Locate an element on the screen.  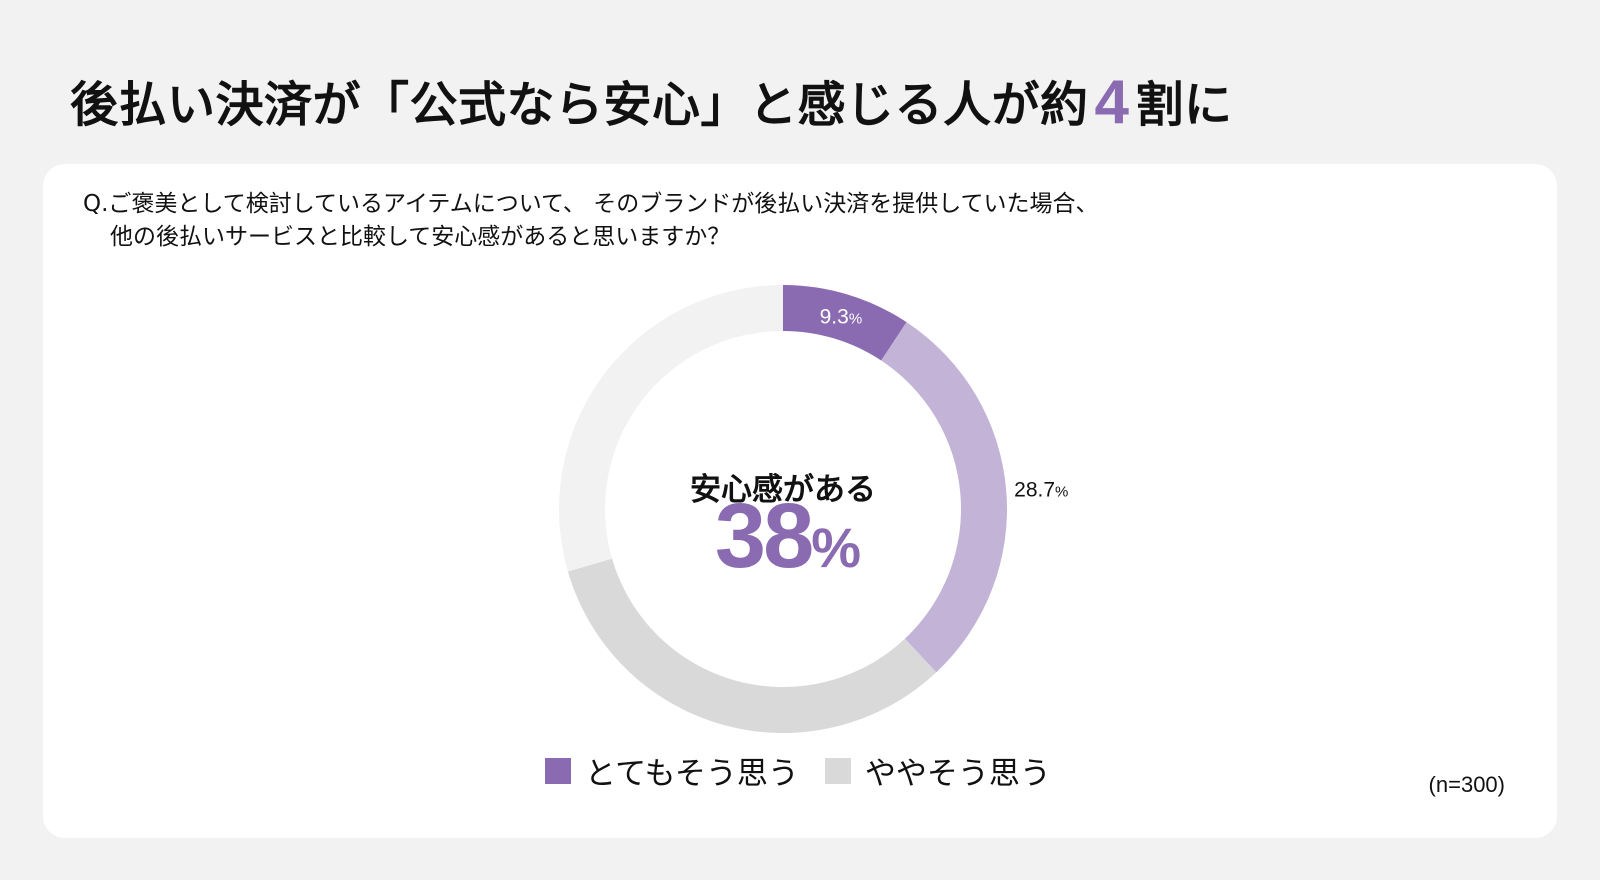
headline-suffix: 割に is located at coordinates (1184, 105).